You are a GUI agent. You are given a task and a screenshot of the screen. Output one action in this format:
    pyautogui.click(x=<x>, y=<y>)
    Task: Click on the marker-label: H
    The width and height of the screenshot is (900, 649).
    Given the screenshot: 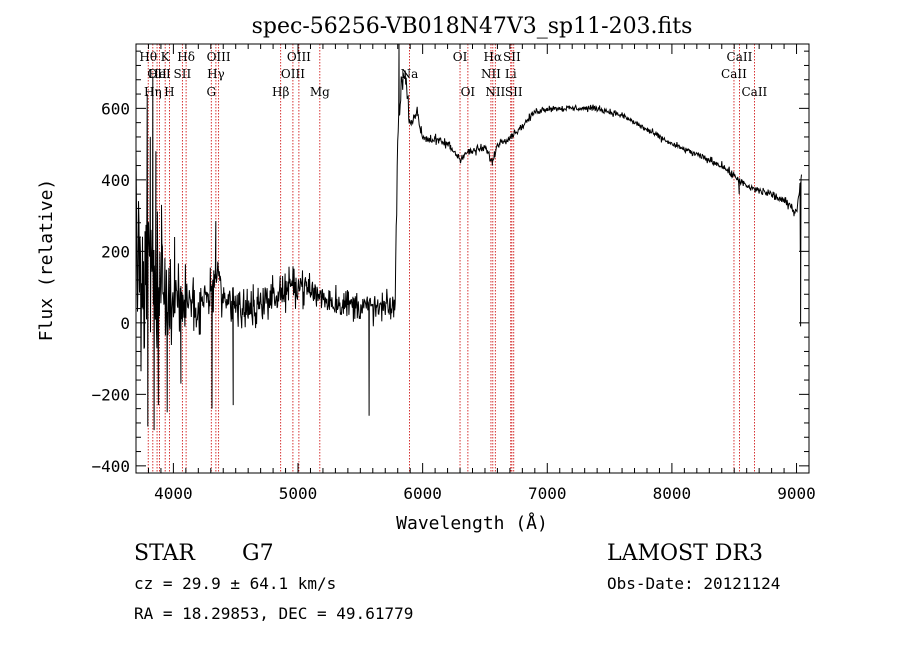 What is the action you would take?
    pyautogui.click(x=169, y=92)
    